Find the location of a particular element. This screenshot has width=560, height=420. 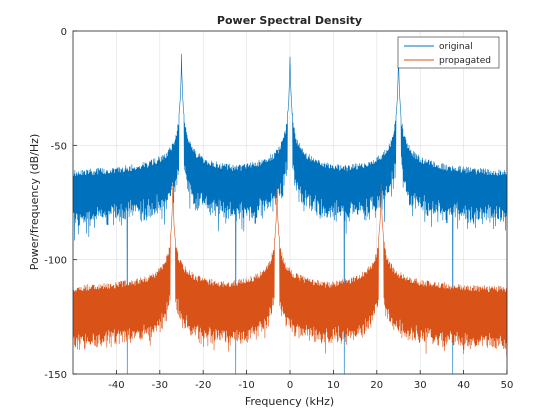

legend-label-propagated: propagated is located at coordinates (465, 61).